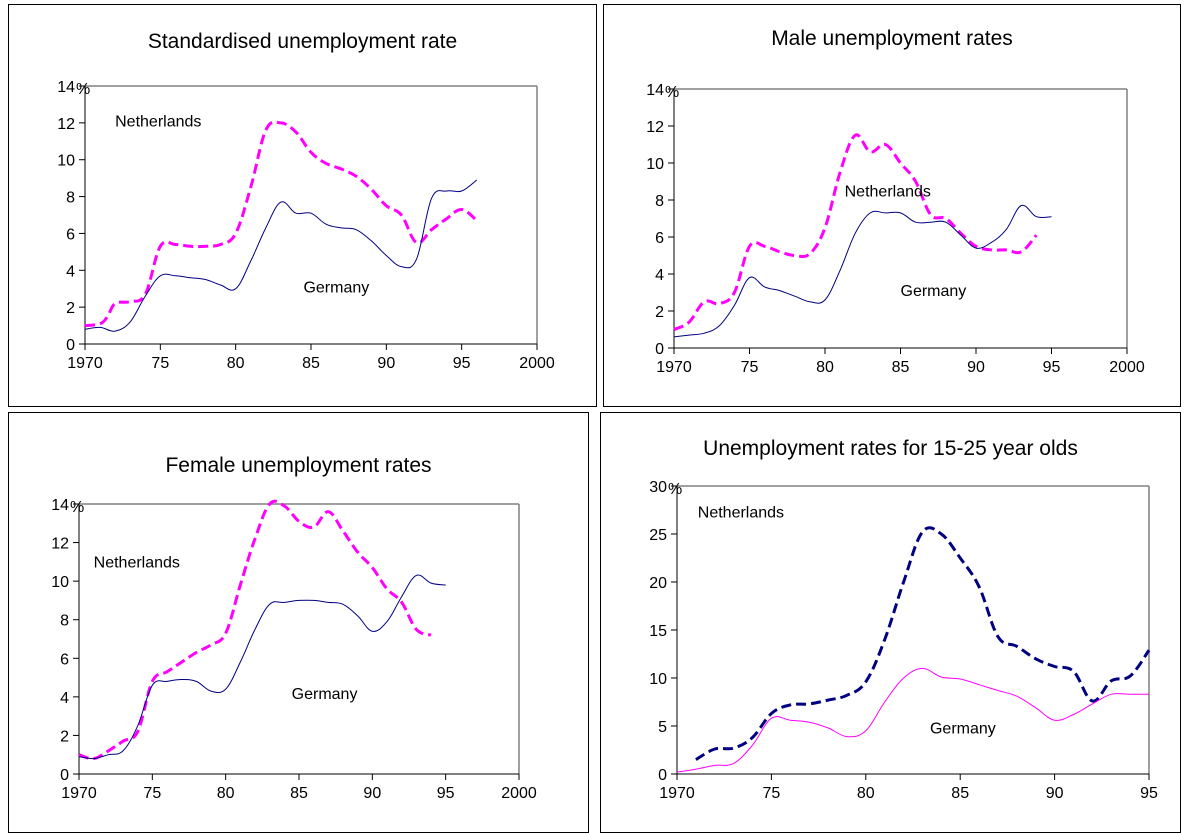 The height and width of the screenshot is (833, 1188). Describe the element at coordinates (302, 41) in the screenshot. I see `chart-title: Standardised unemployment rate` at that location.